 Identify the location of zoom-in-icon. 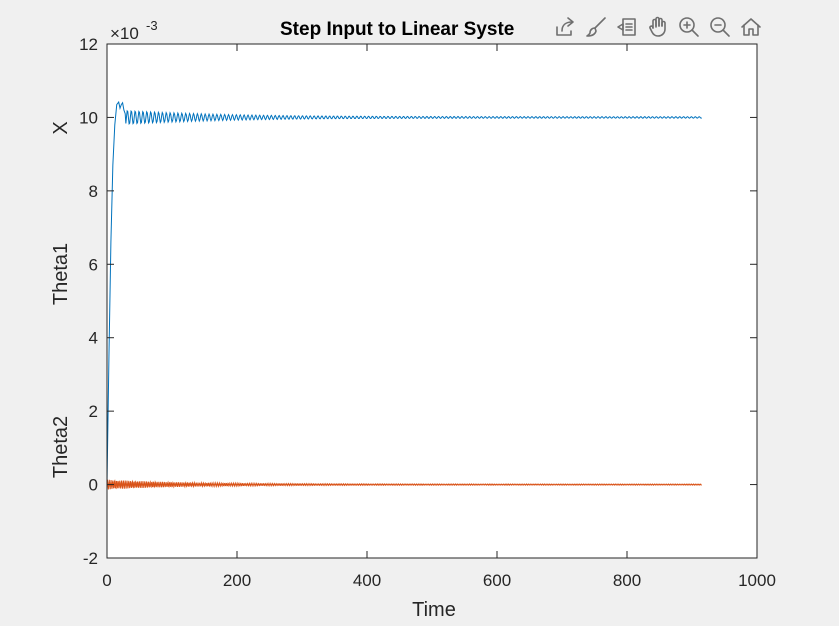
(688, 27).